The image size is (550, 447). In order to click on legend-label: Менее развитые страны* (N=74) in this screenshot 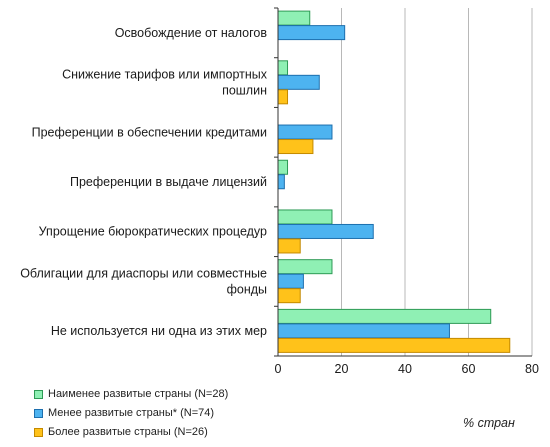, I will do `click(131, 413)`.